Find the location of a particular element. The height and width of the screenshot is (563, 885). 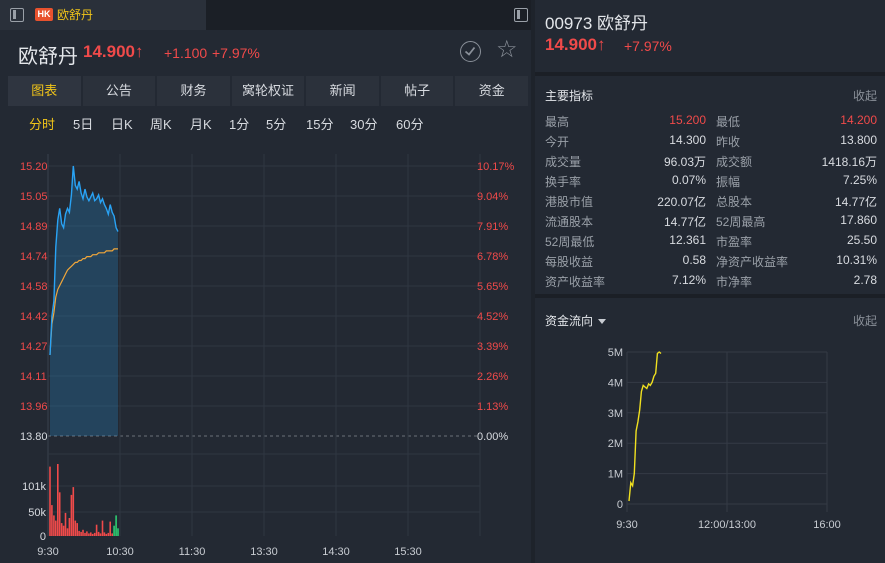

star-icon: ☆ is located at coordinates (507, 49).